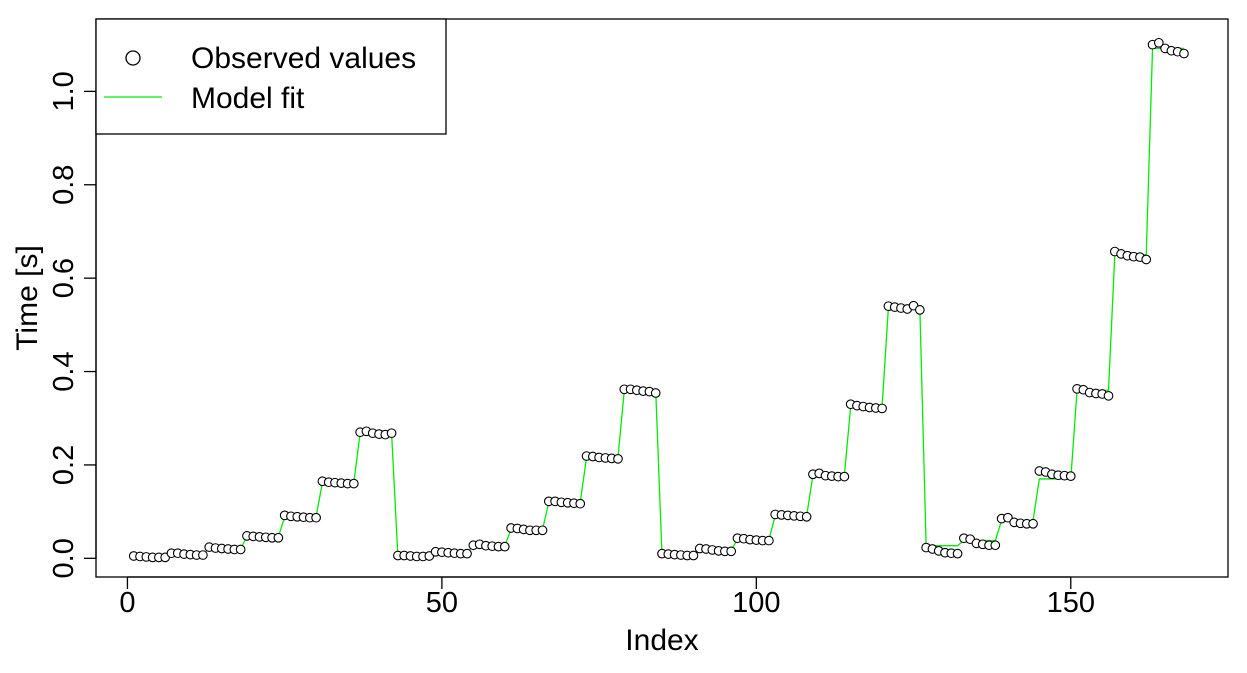  I want to click on x-tick-label: 50, so click(442, 603).